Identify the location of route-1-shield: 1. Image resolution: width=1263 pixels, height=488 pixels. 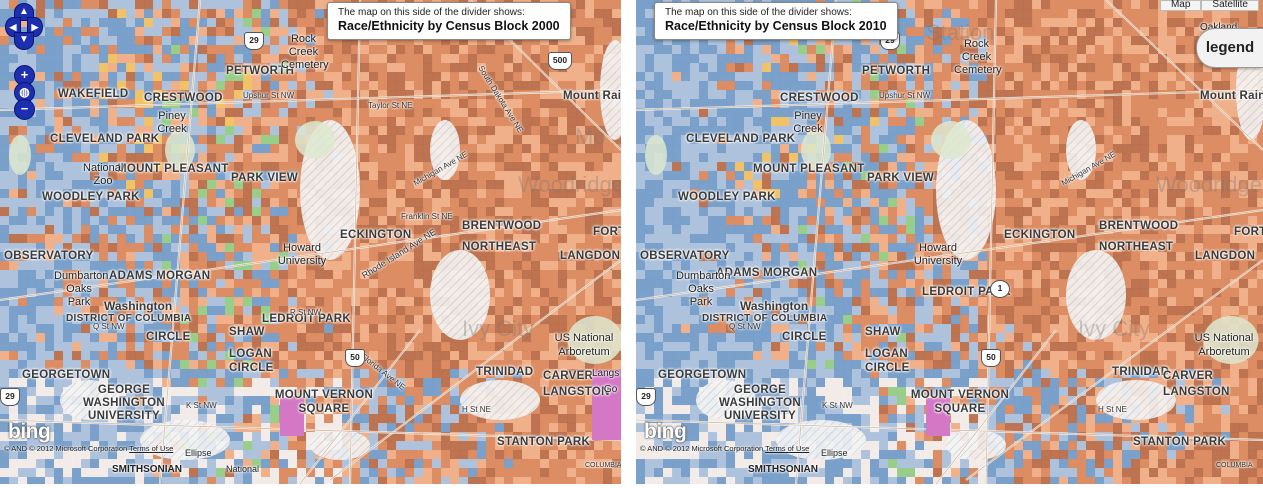
(1000, 289).